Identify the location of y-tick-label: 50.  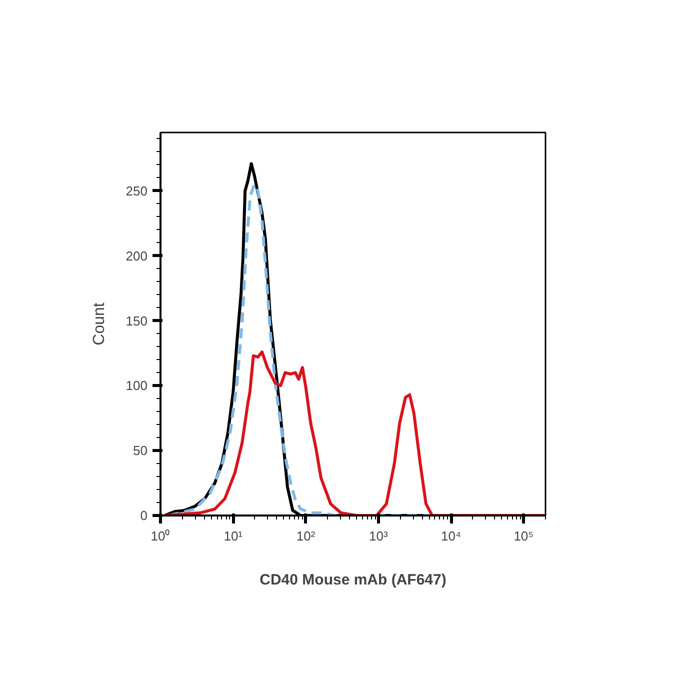
(140, 450).